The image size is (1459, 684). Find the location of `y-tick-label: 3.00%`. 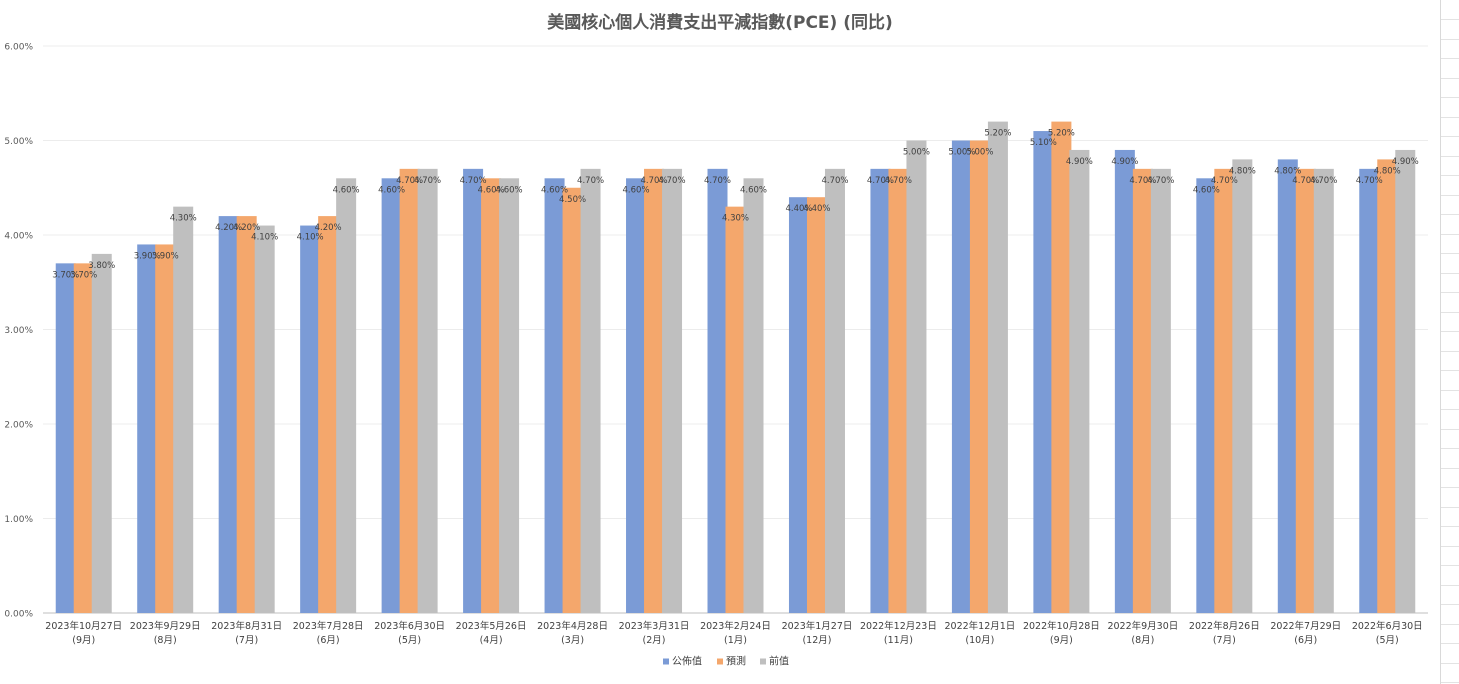

y-tick-label: 3.00% is located at coordinates (18, 331).